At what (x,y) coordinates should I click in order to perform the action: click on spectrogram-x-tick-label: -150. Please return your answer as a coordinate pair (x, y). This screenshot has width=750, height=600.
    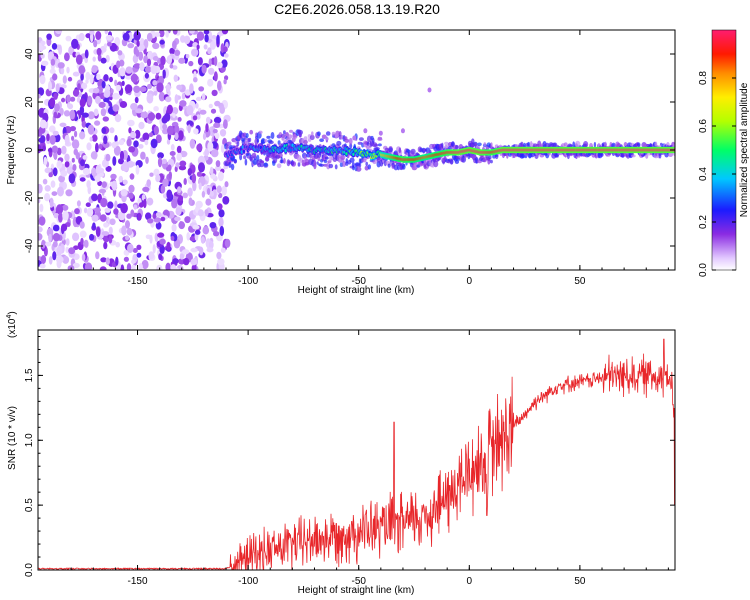
    Looking at the image, I should click on (138, 281).